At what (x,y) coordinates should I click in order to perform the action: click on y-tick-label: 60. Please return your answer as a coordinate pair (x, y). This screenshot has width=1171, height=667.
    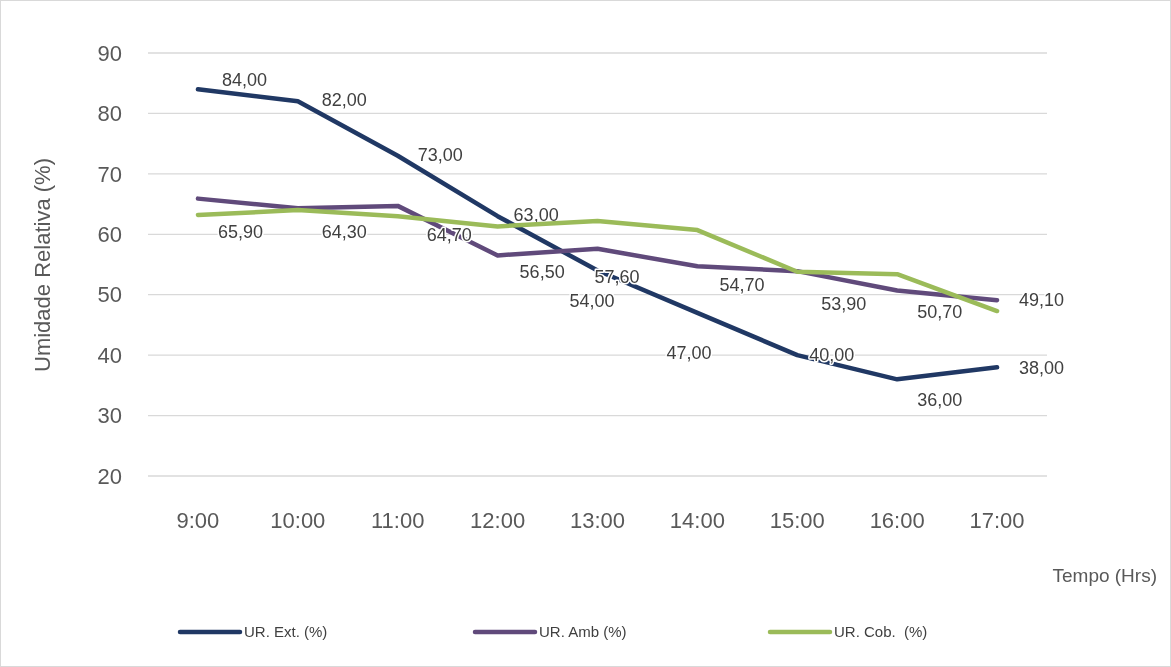
    Looking at the image, I should click on (109, 234).